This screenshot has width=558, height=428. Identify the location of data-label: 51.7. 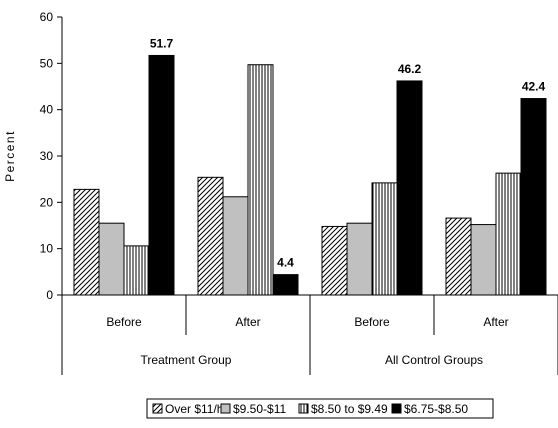
(162, 43).